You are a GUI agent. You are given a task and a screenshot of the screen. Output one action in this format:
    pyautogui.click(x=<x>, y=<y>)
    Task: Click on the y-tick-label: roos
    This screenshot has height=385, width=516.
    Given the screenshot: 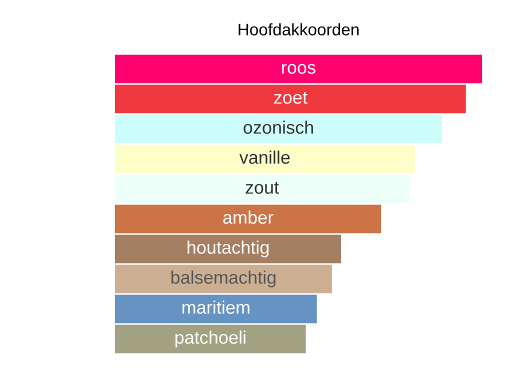 What is the action you would take?
    pyautogui.click(x=299, y=69)
    